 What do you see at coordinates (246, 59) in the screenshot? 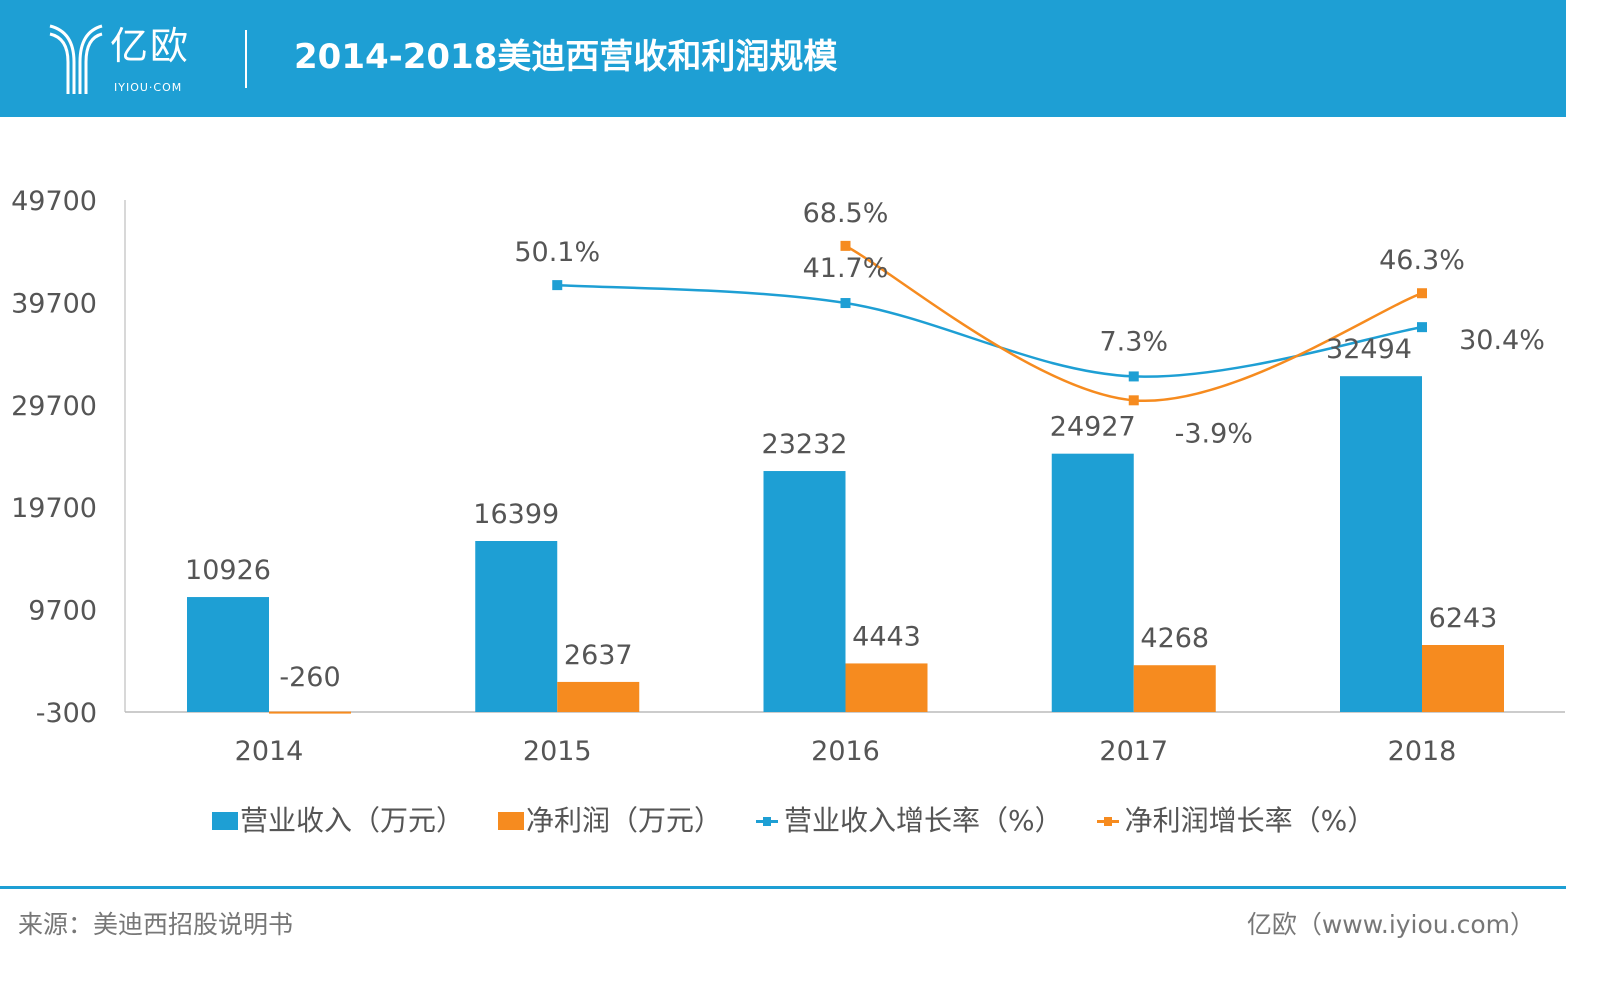
I see `header-divider` at bounding box center [246, 59].